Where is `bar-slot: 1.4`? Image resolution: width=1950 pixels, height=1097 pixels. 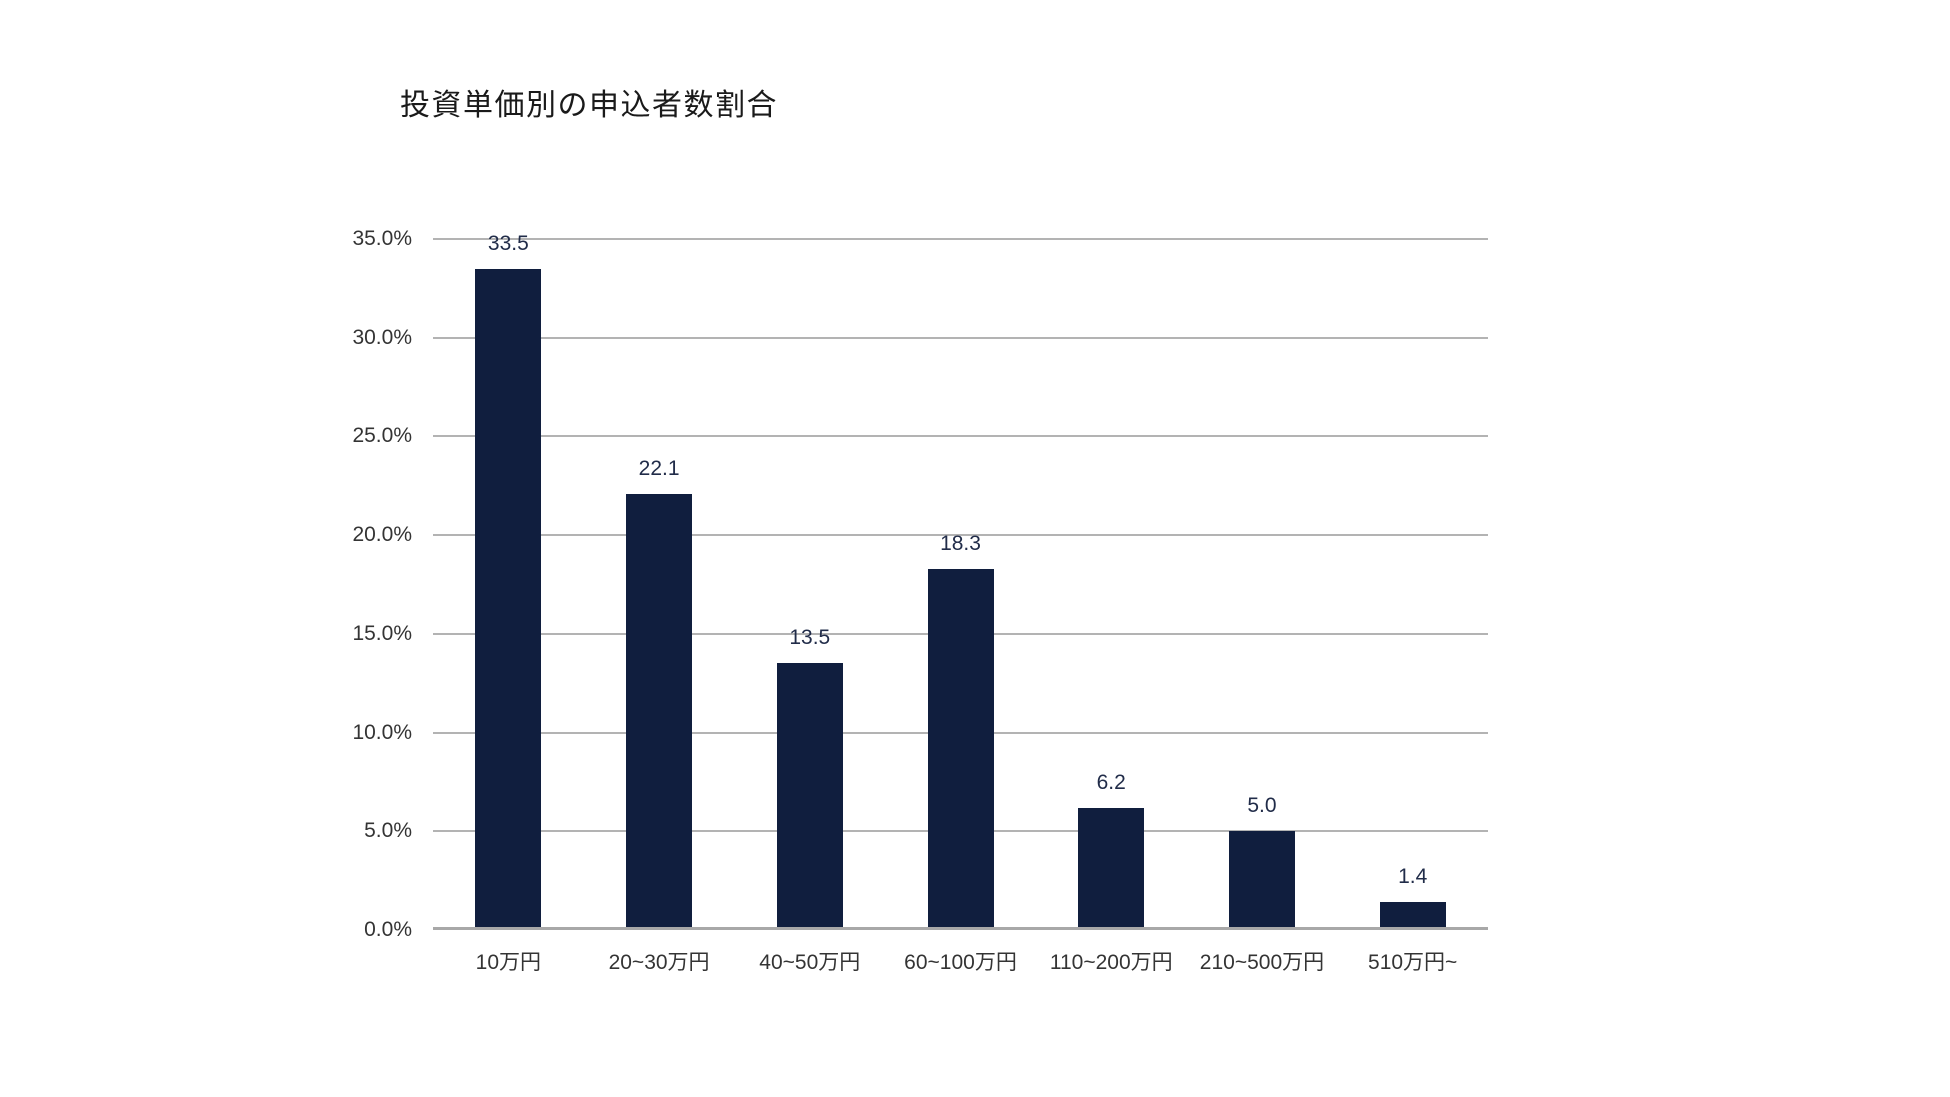
bar-slot: 1.4 is located at coordinates (1412, 584).